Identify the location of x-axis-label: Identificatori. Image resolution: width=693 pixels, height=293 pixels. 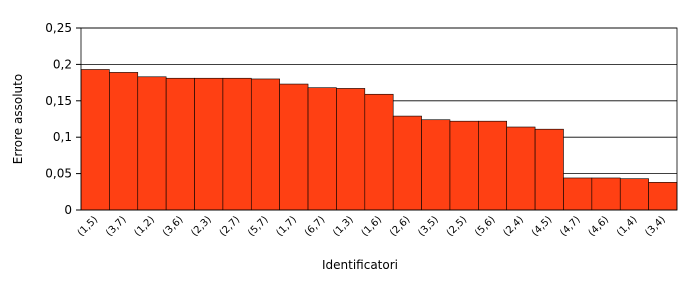
(360, 265).